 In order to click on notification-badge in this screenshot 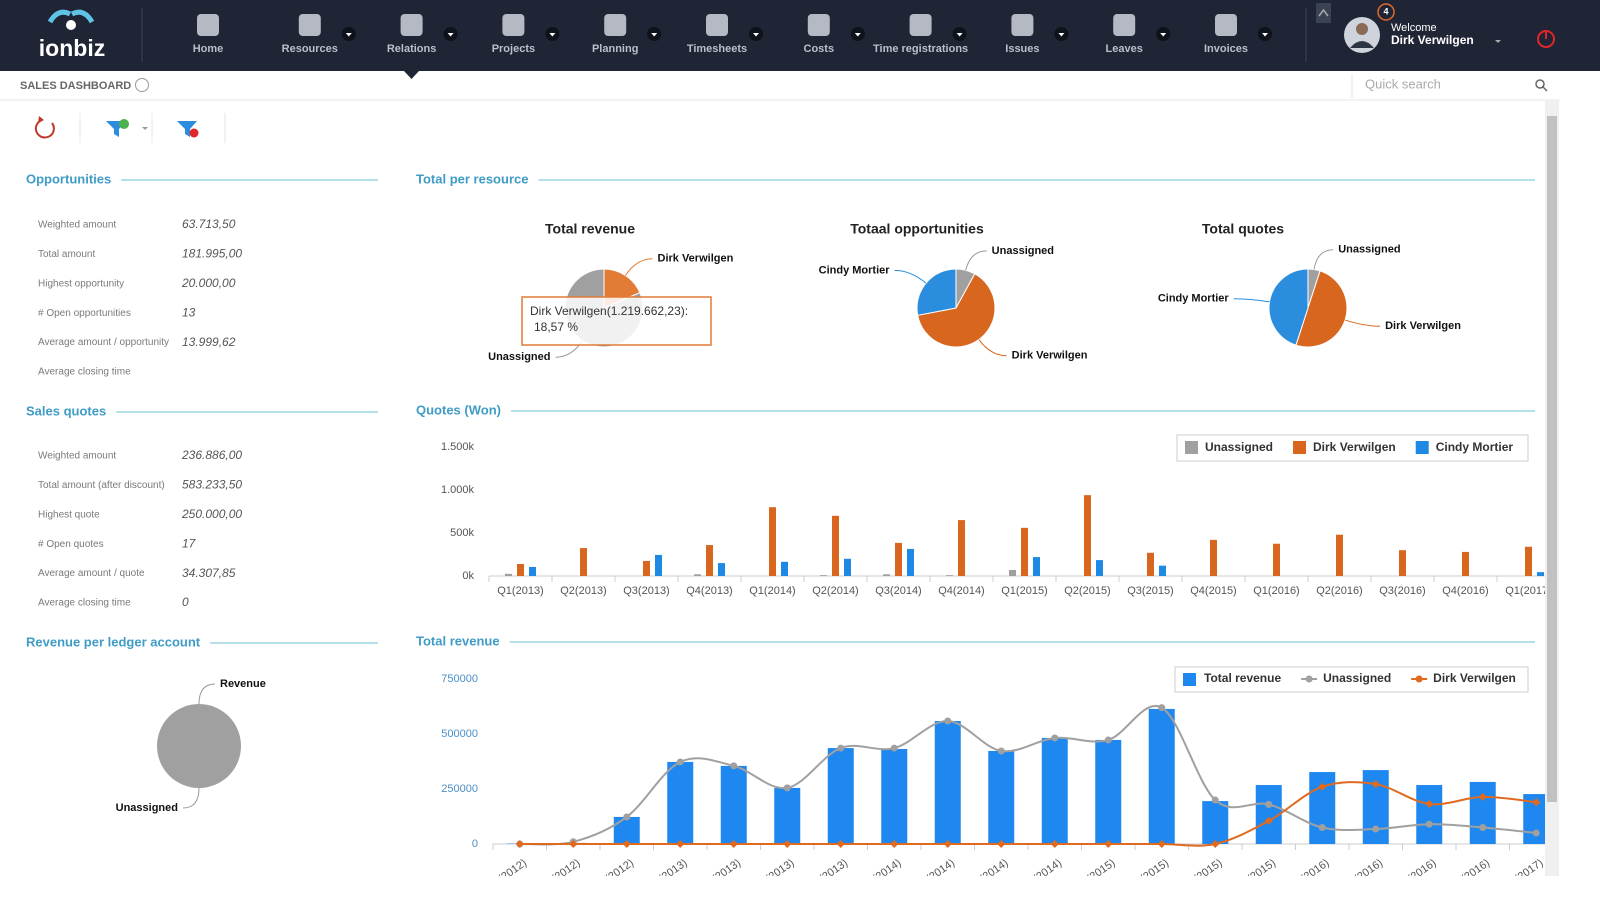, I will do `click(1386, 12)`.